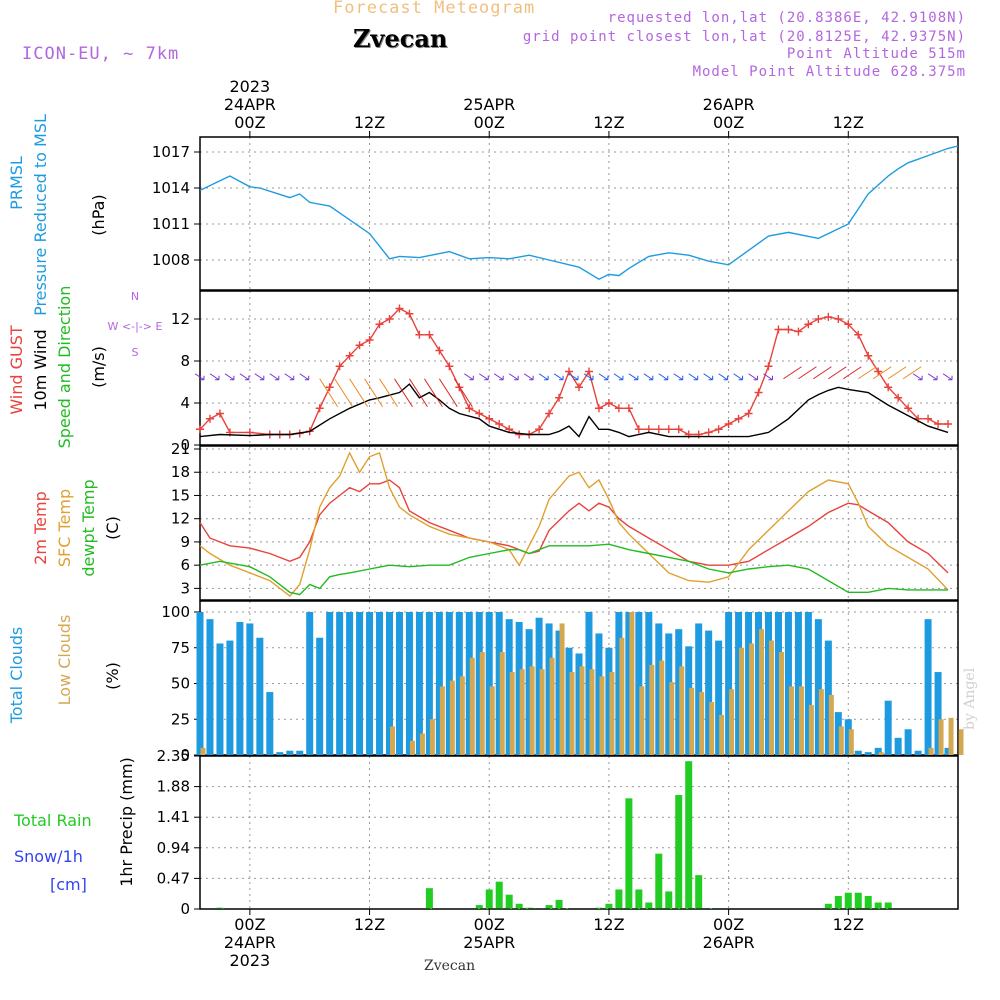 The height and width of the screenshot is (1000, 1000). I want to click on time-label-bottom: 00Z, so click(249, 924).